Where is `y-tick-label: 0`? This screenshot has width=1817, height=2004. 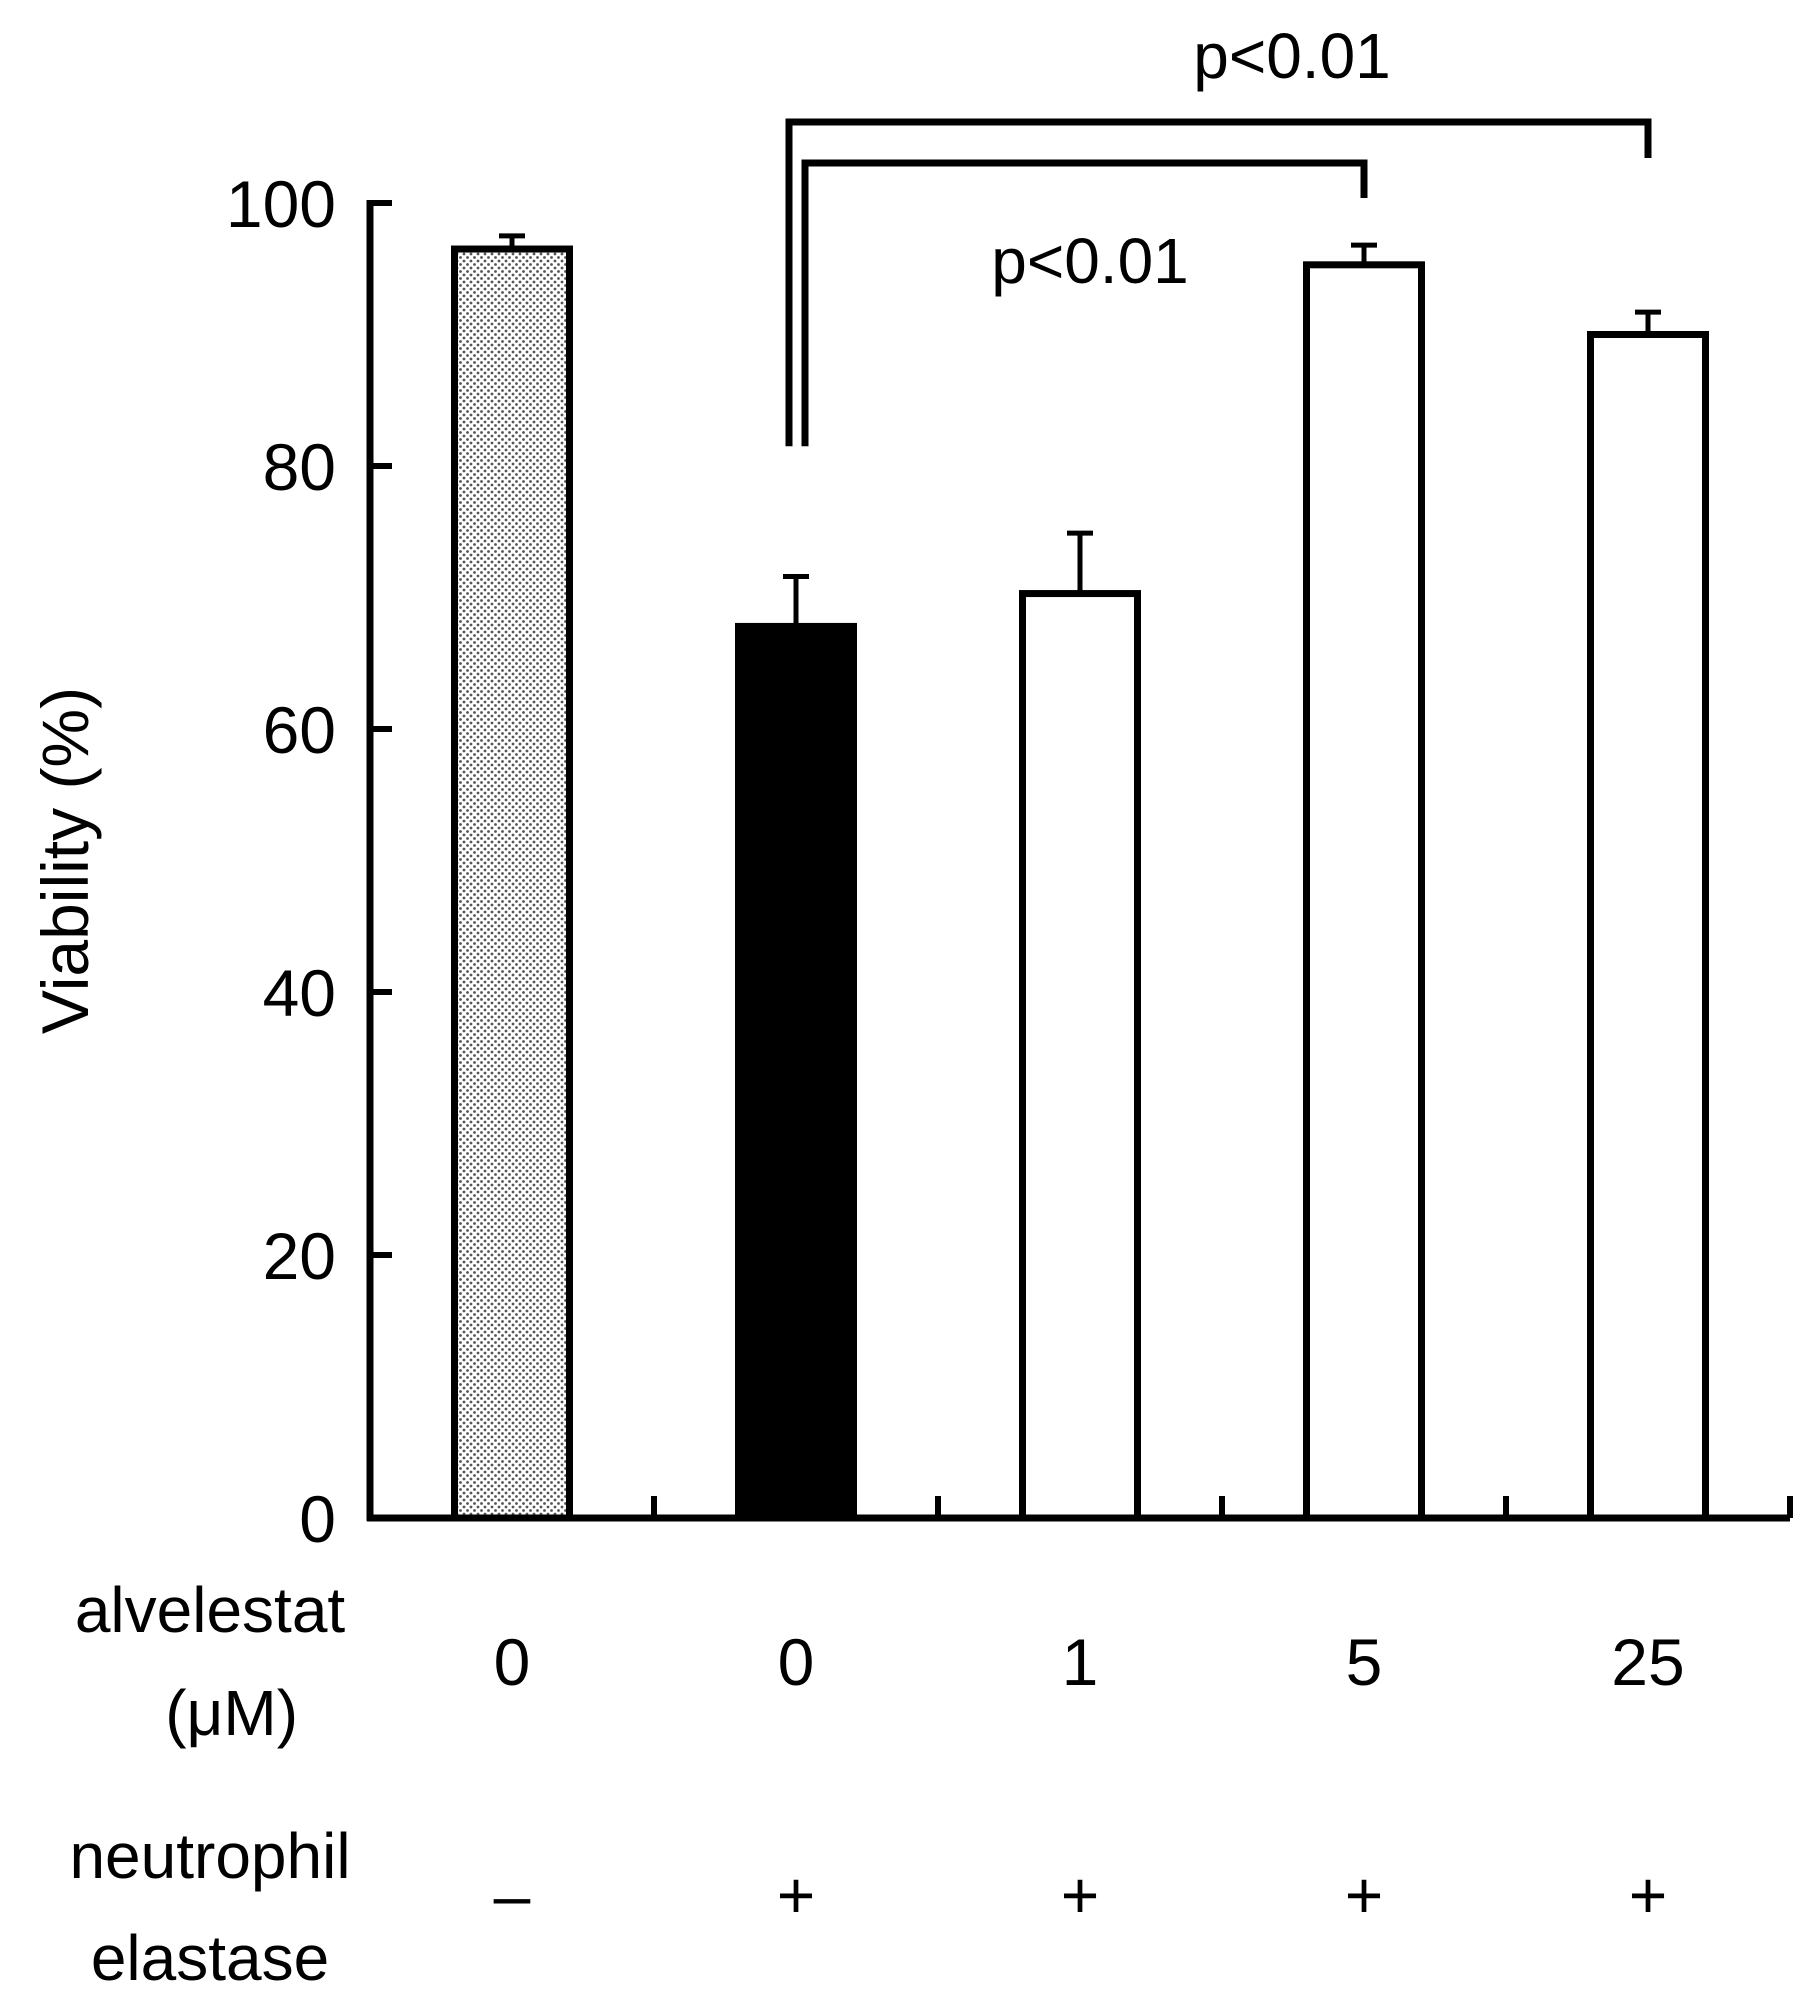 y-tick-label: 0 is located at coordinates (317, 1519).